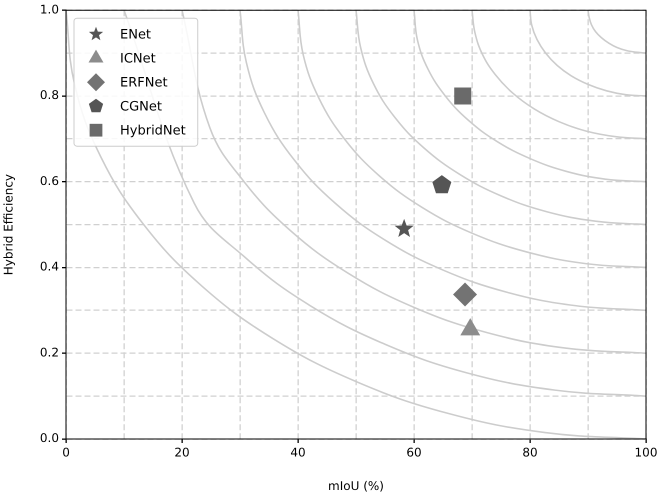 This screenshot has width=661, height=496. I want to click on y-tick-label: 0.4, so click(49, 267).